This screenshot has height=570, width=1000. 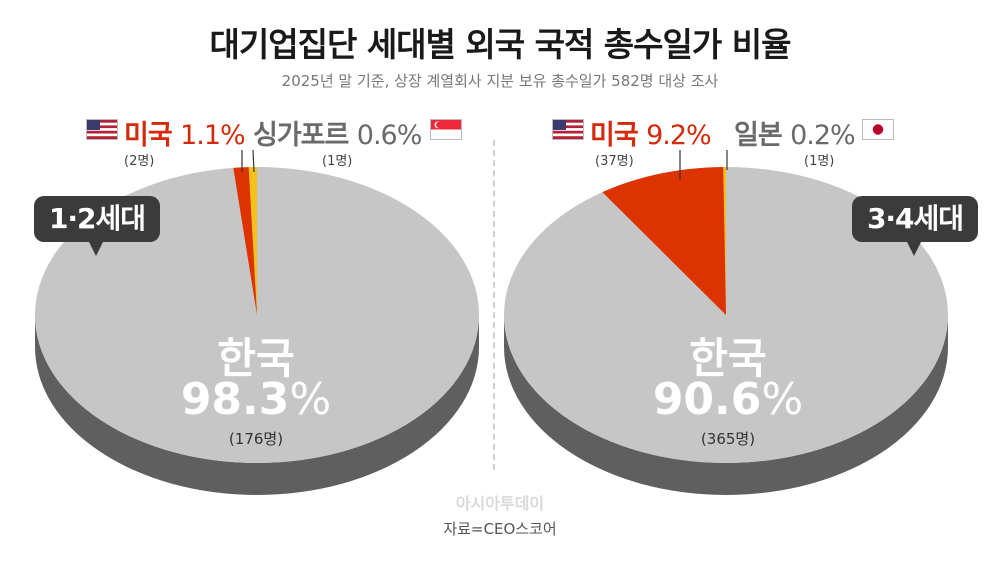 I want to click on center-divider, so click(x=494, y=305).